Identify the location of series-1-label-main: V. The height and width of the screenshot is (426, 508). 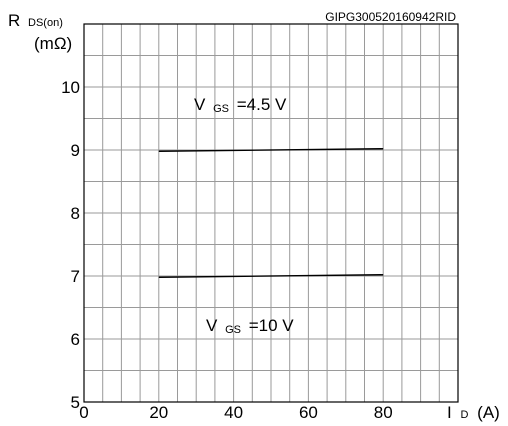
(212, 325).